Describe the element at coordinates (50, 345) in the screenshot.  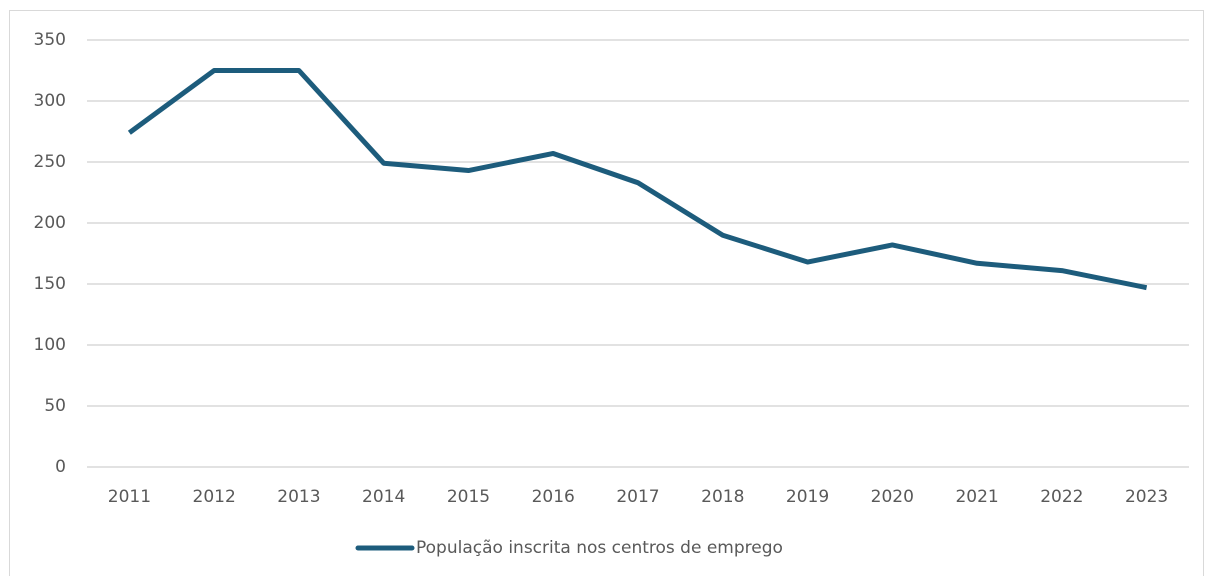
I see `y-tick-label: 100` at that location.